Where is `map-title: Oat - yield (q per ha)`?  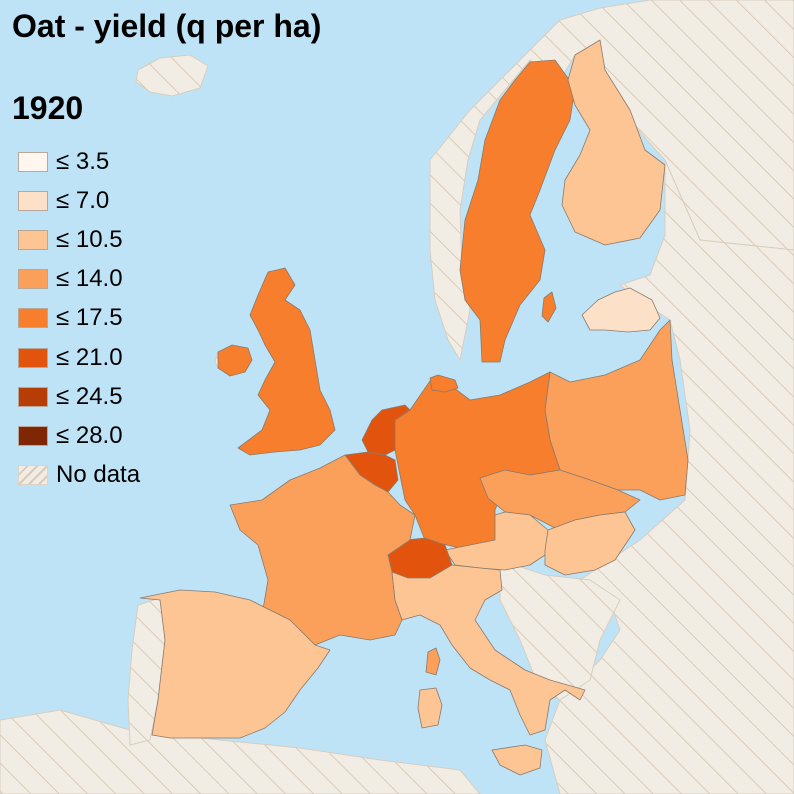 map-title: Oat - yield (q per ha) is located at coordinates (167, 26).